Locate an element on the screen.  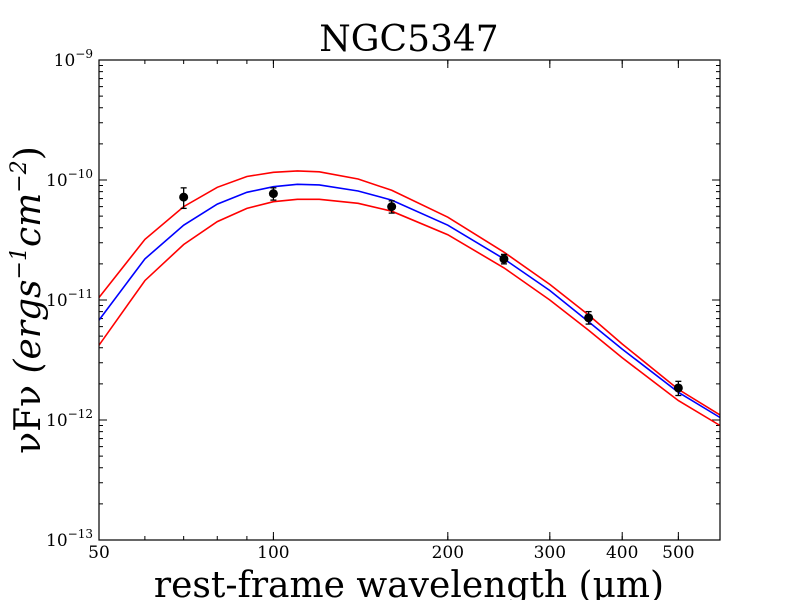
y-axis-label: νFν (ergs−1cm−2) is located at coordinates (28, 300).